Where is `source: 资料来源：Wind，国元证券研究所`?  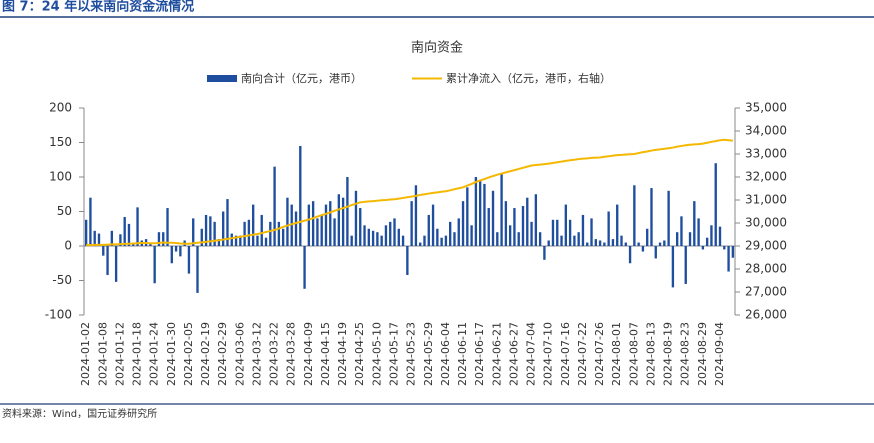
source: 资料来源：Wind，国元证券研究所 is located at coordinates (79, 413).